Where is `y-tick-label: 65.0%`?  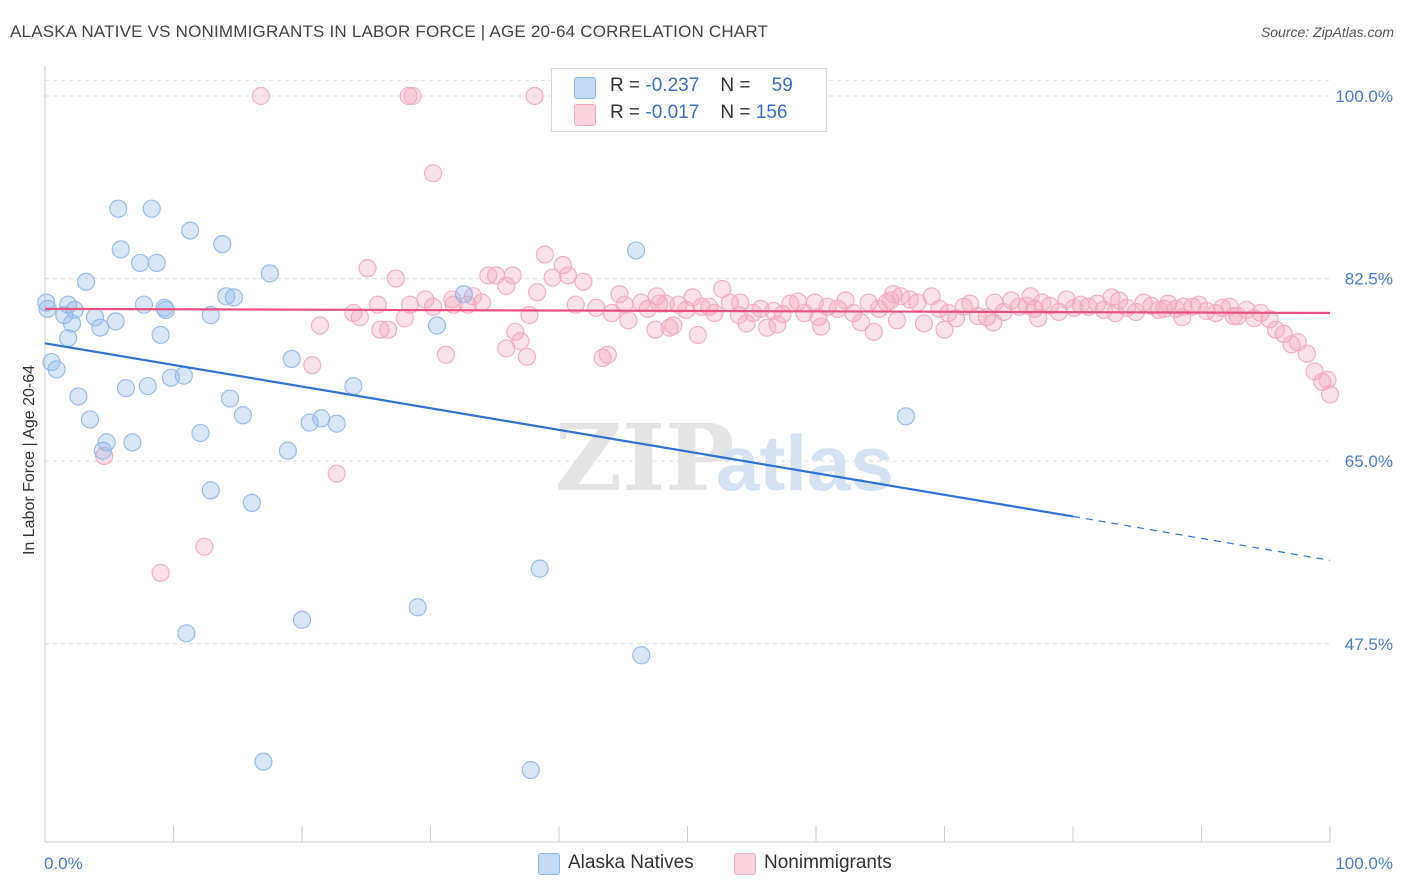
y-tick-label: 65.0% is located at coordinates (1369, 461).